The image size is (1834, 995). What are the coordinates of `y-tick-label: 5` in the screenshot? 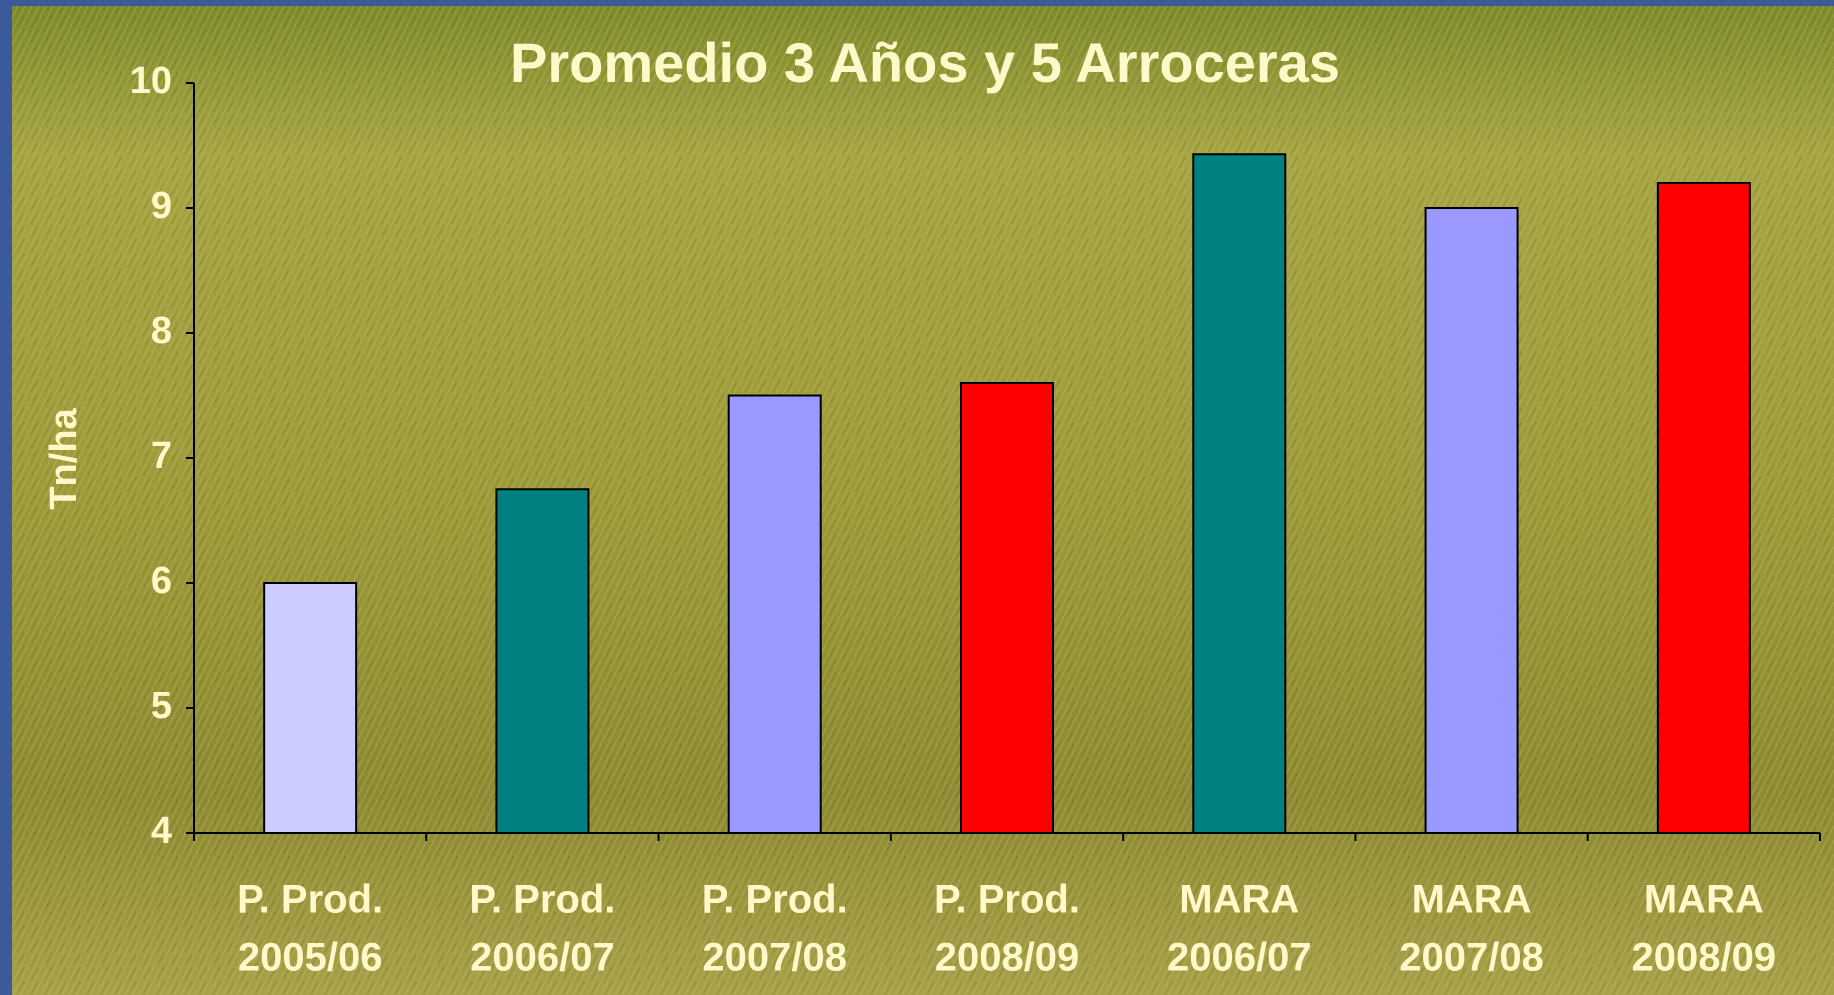 It's located at (161, 706).